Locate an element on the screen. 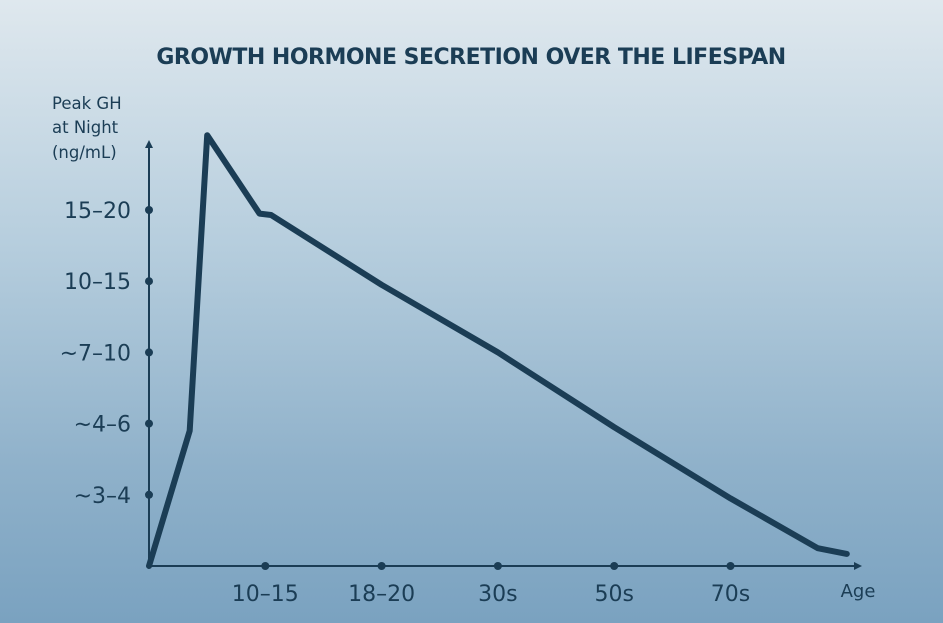 The image size is (943, 623). y-tick-label: ~7–10 is located at coordinates (95, 353).